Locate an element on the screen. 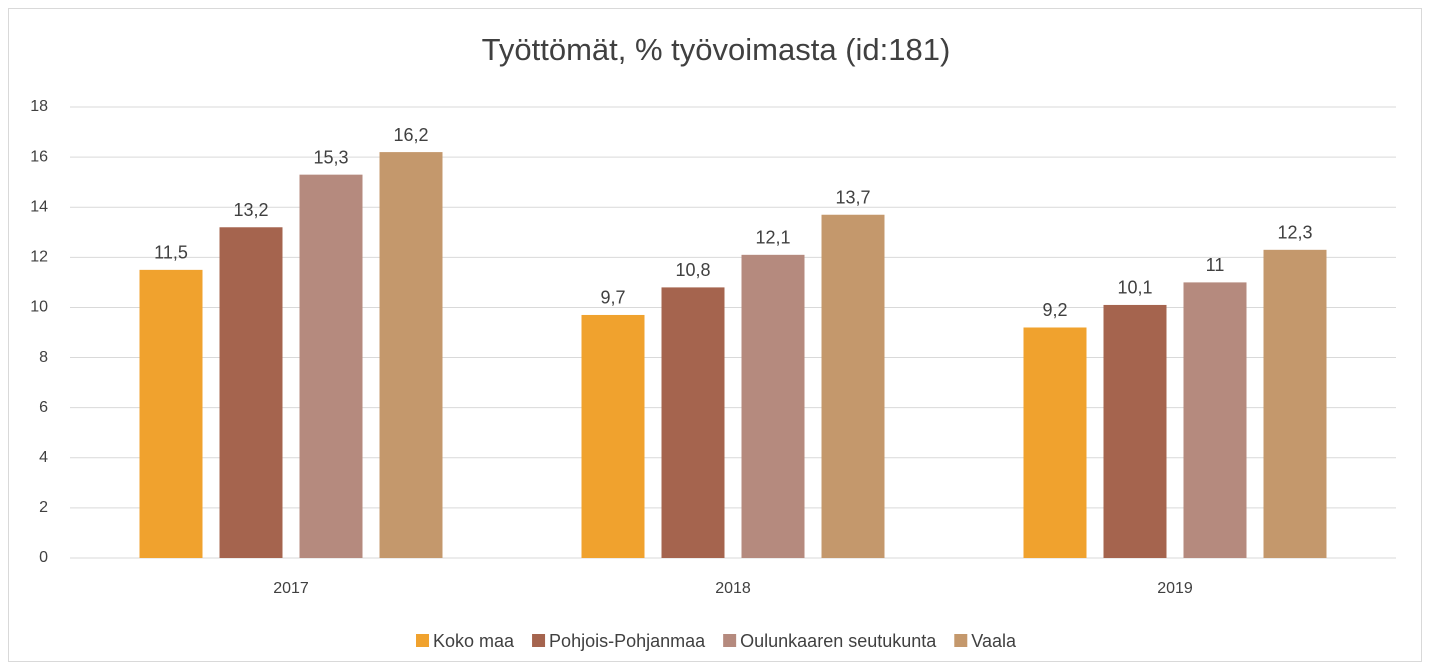  legend-label: Pohjois-Pohjanmaa is located at coordinates (627, 641).